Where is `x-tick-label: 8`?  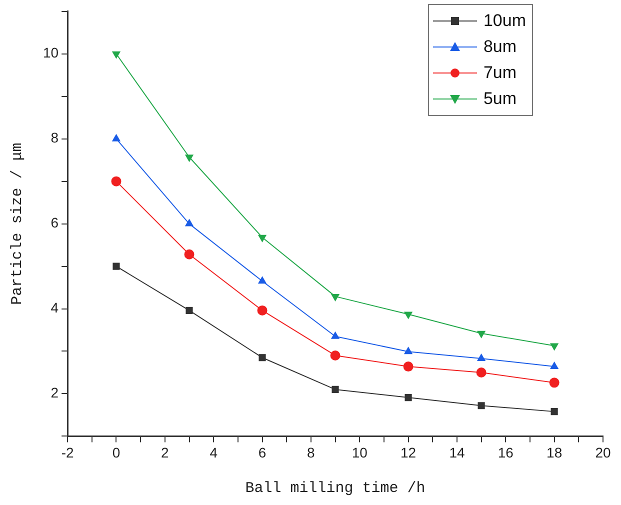
x-tick-label: 8 is located at coordinates (311, 452).